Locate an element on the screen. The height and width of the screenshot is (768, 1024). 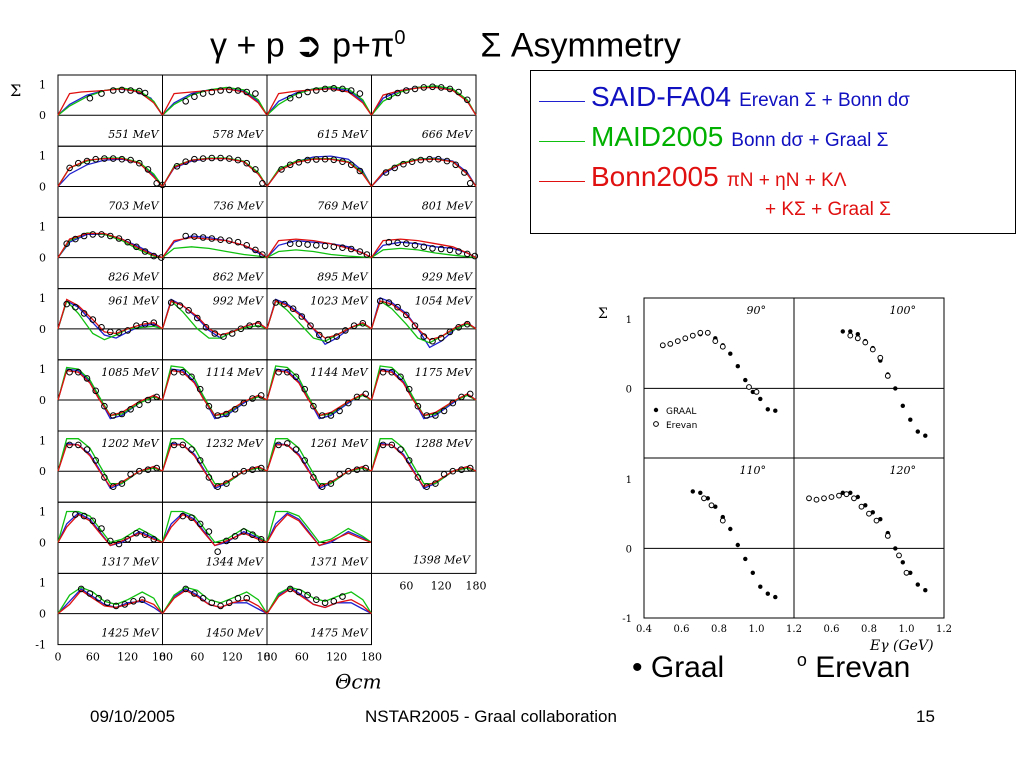
sub-panel-frame is located at coordinates (719, 378).